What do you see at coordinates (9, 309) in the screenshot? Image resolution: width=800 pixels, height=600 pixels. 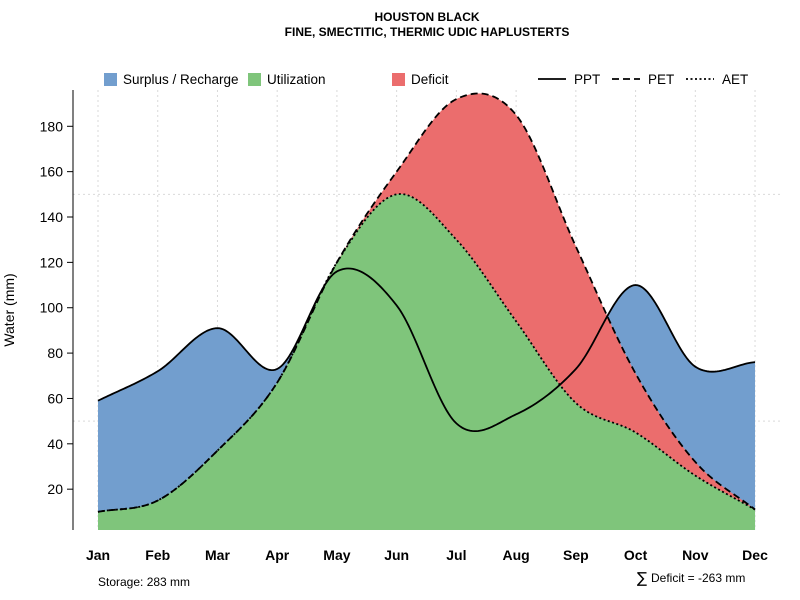 I see `y-axis-title: Water (mm)` at bounding box center [9, 309].